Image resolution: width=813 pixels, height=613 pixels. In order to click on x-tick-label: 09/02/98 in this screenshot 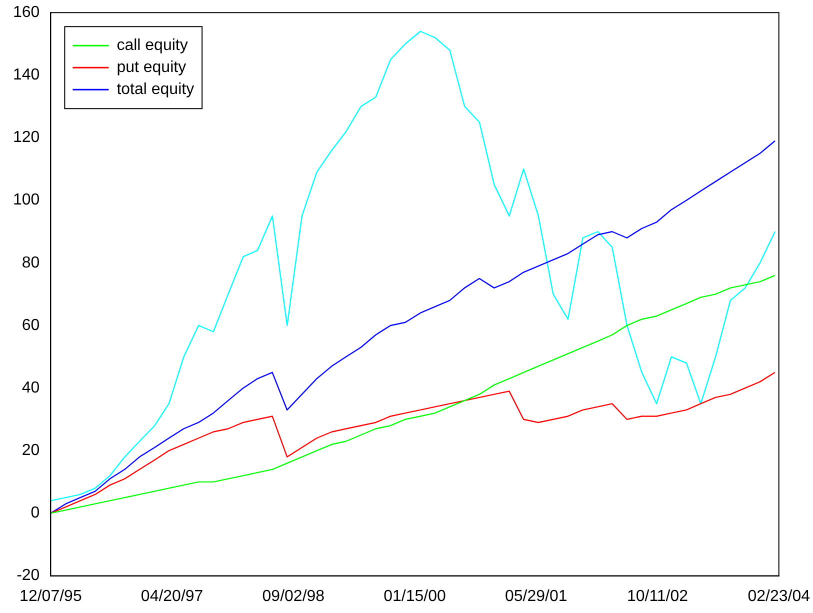, I will do `click(293, 596)`.